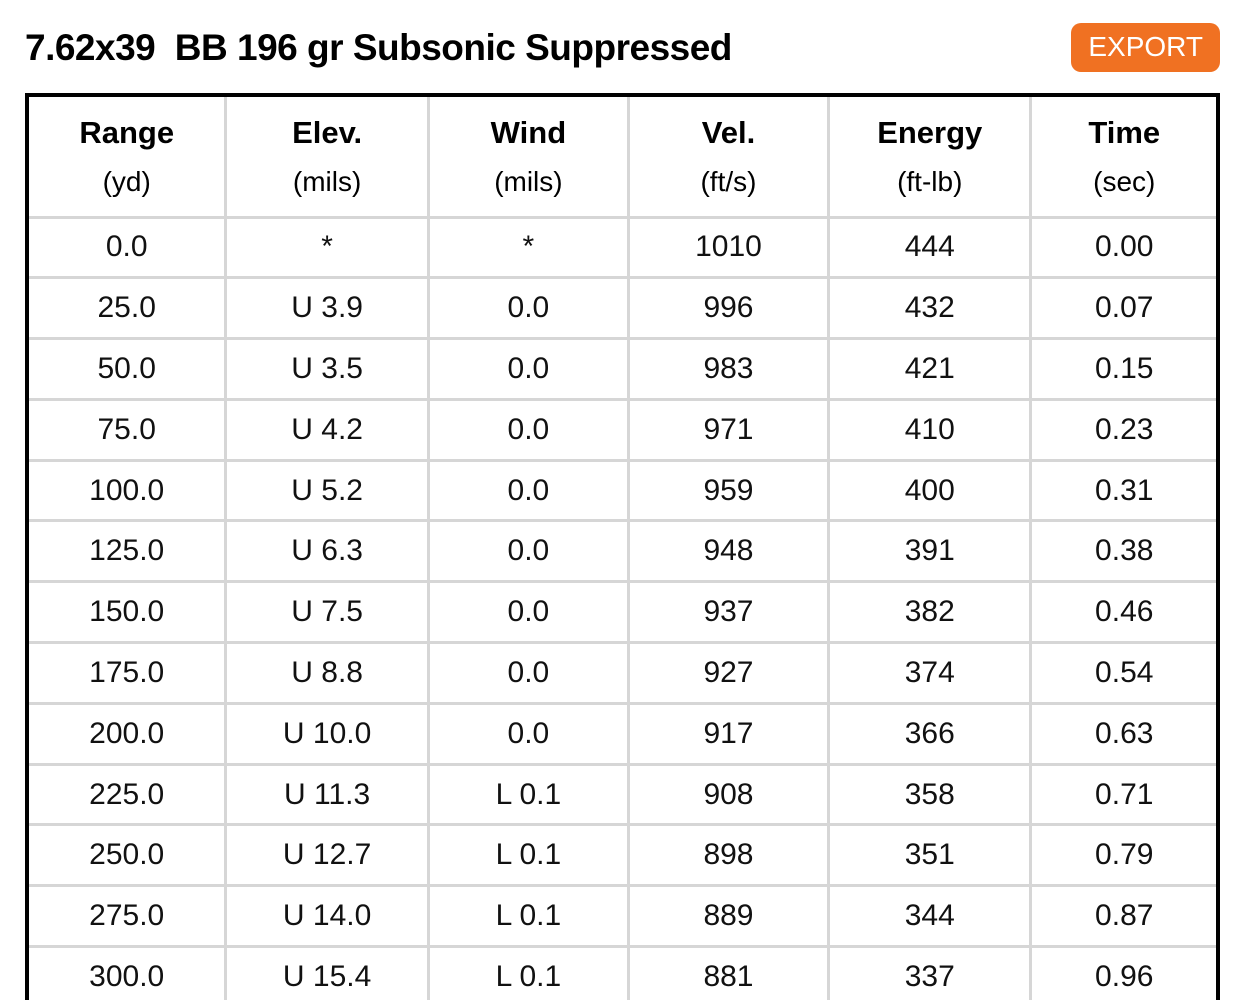  What do you see at coordinates (327, 132) in the screenshot?
I see `column-label: Elev.` at bounding box center [327, 132].